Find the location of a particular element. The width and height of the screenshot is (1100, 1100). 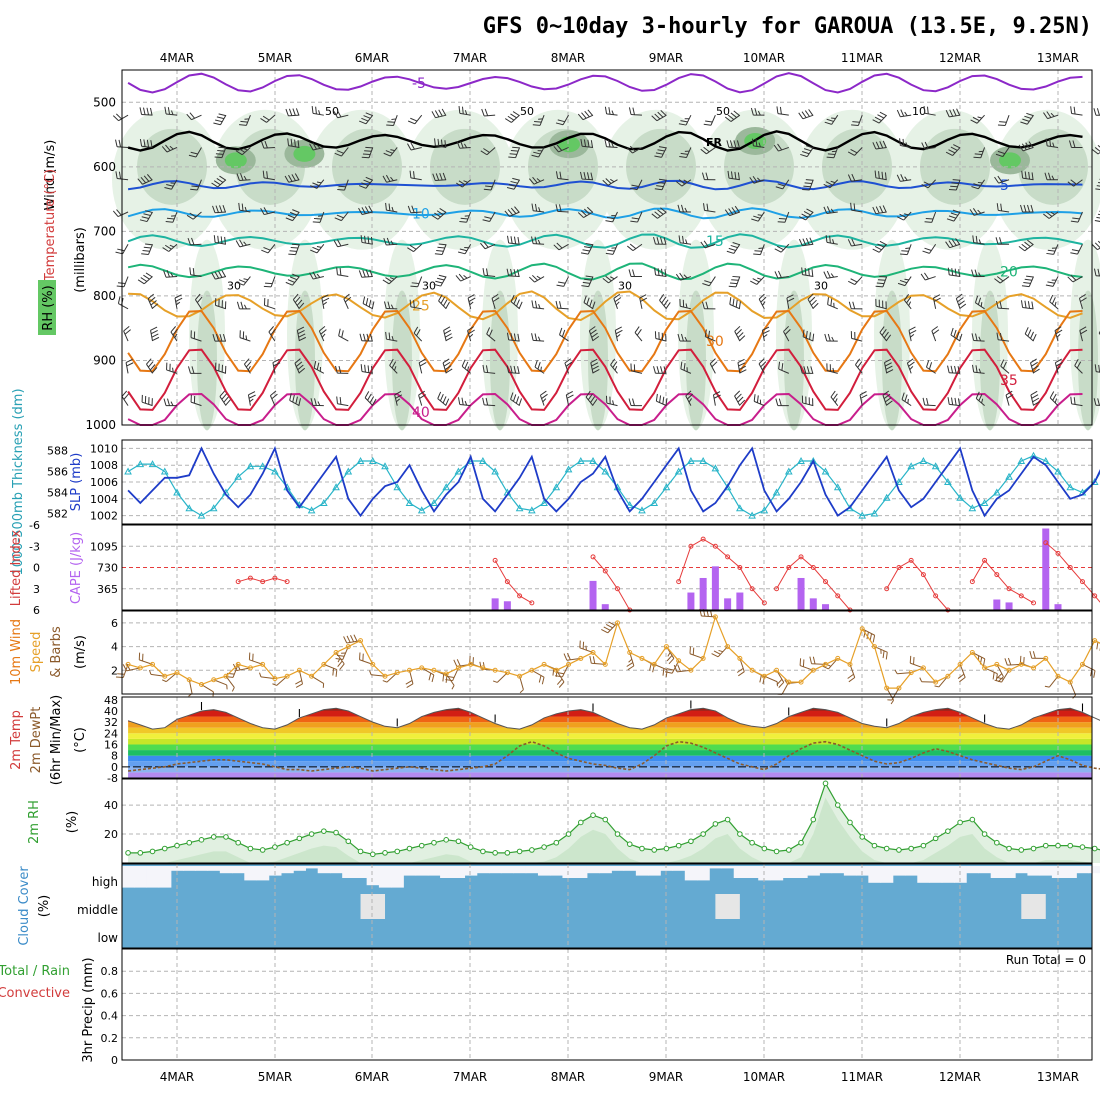

temp-axis-label: 2m DewPt is located at coordinates (36, 740).